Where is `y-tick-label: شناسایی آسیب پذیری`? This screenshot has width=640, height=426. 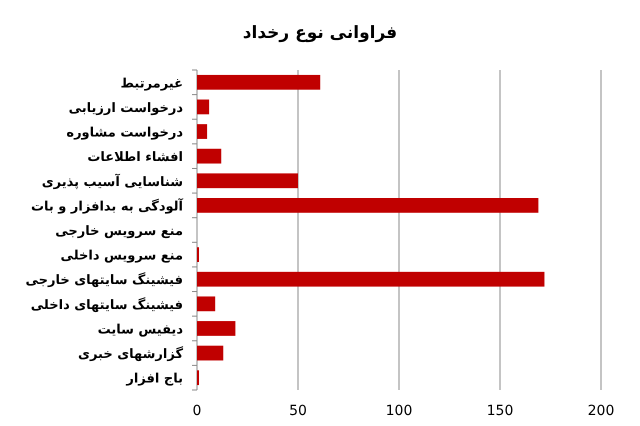 y-tick-label: شناسایی آسیب پذیری is located at coordinates (112, 181).